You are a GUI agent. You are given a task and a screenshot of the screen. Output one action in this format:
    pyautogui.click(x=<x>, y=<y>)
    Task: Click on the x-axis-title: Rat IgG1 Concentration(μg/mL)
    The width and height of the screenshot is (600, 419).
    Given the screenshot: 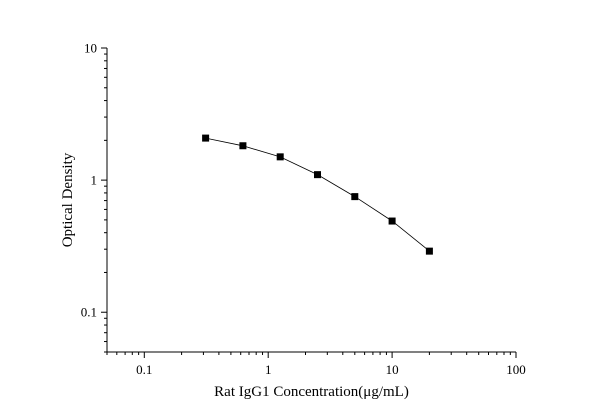 What is the action you would take?
    pyautogui.click(x=311, y=392)
    